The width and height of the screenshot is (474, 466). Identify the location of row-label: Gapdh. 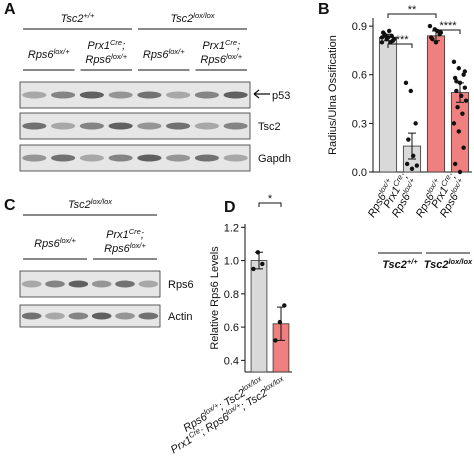
(274, 159).